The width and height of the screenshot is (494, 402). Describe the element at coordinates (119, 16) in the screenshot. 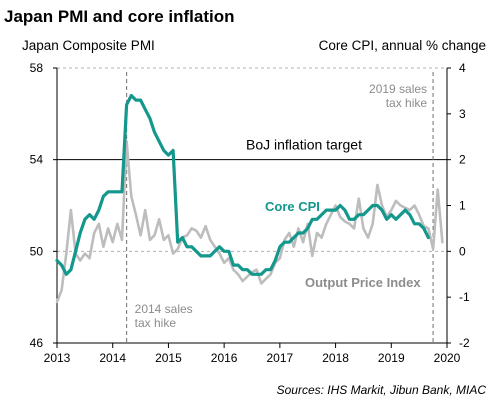

I see `chart-title: Japan PMI and core inflation` at that location.